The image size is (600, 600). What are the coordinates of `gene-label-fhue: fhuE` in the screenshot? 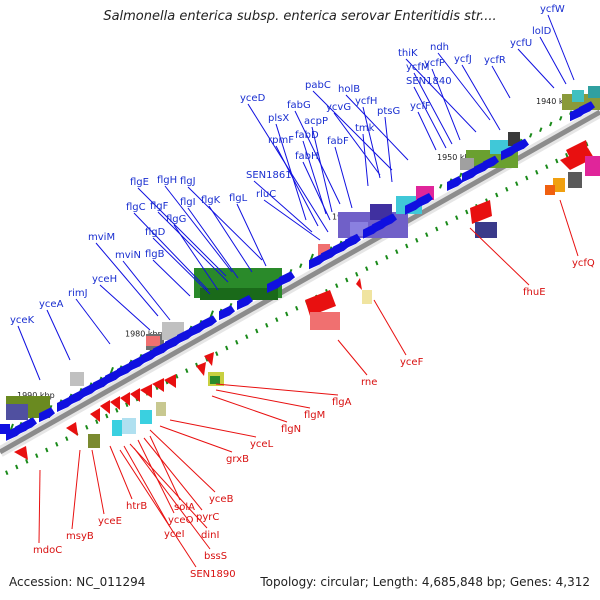 It's located at (534, 292).